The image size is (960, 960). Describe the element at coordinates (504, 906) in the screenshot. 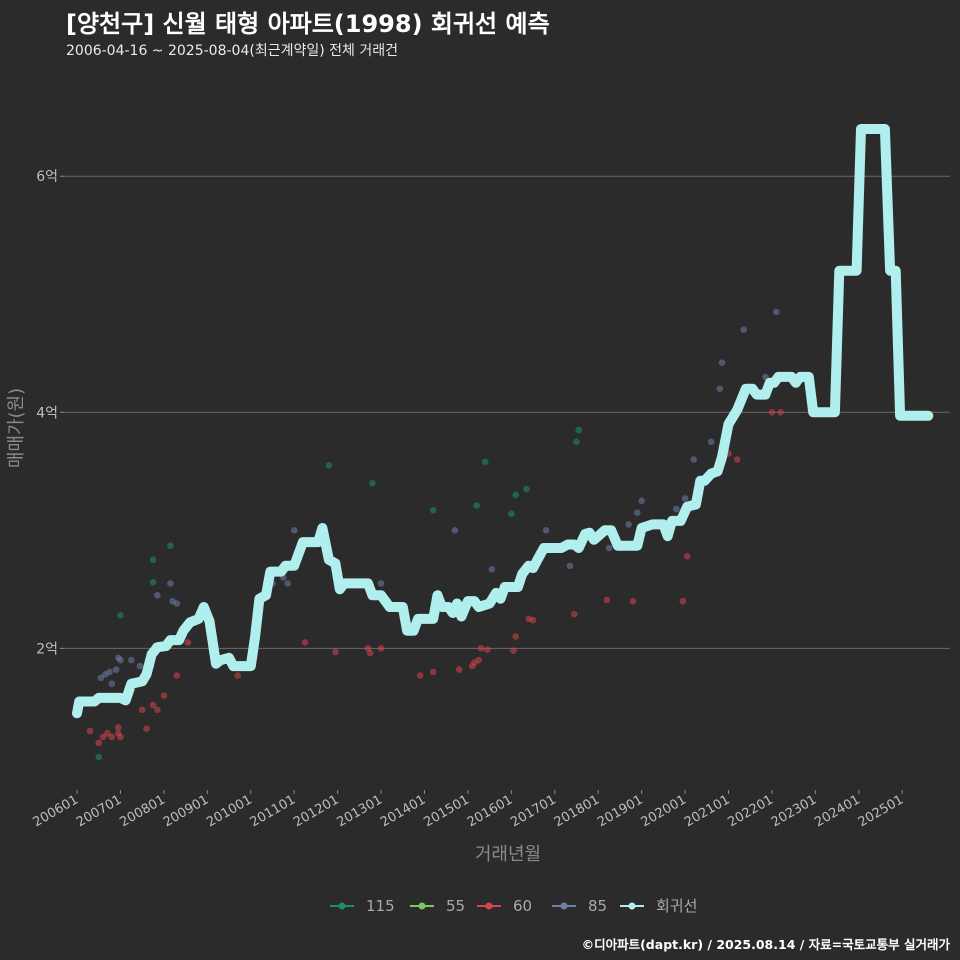

I see `legend-item-60: 60` at that location.